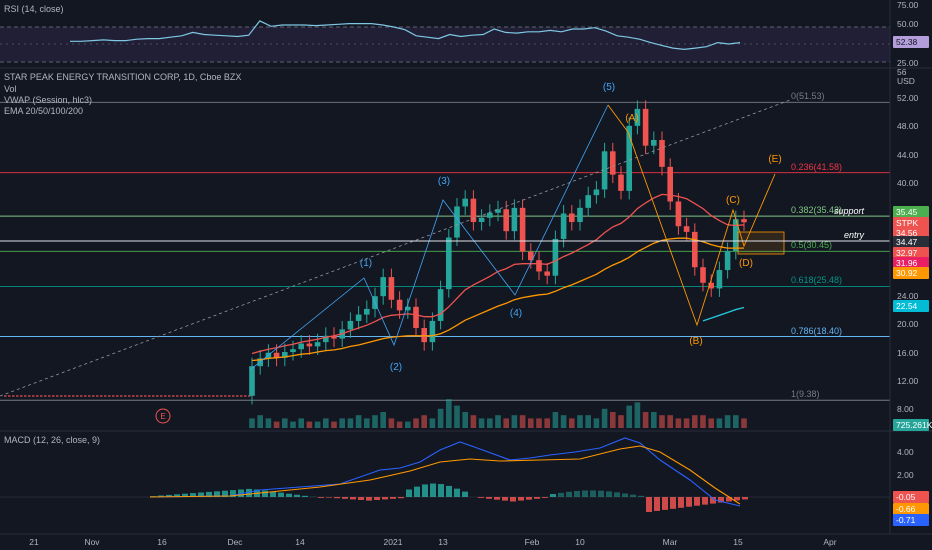 This screenshot has height=550, width=932. I want to click on indicator-vwap: VWAP (Session, hlc3), so click(48, 100).